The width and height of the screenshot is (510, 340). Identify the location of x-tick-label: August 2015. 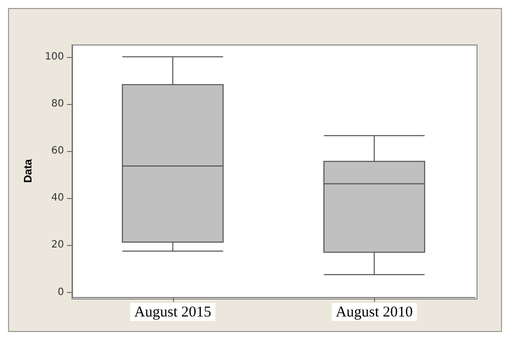
(173, 312).